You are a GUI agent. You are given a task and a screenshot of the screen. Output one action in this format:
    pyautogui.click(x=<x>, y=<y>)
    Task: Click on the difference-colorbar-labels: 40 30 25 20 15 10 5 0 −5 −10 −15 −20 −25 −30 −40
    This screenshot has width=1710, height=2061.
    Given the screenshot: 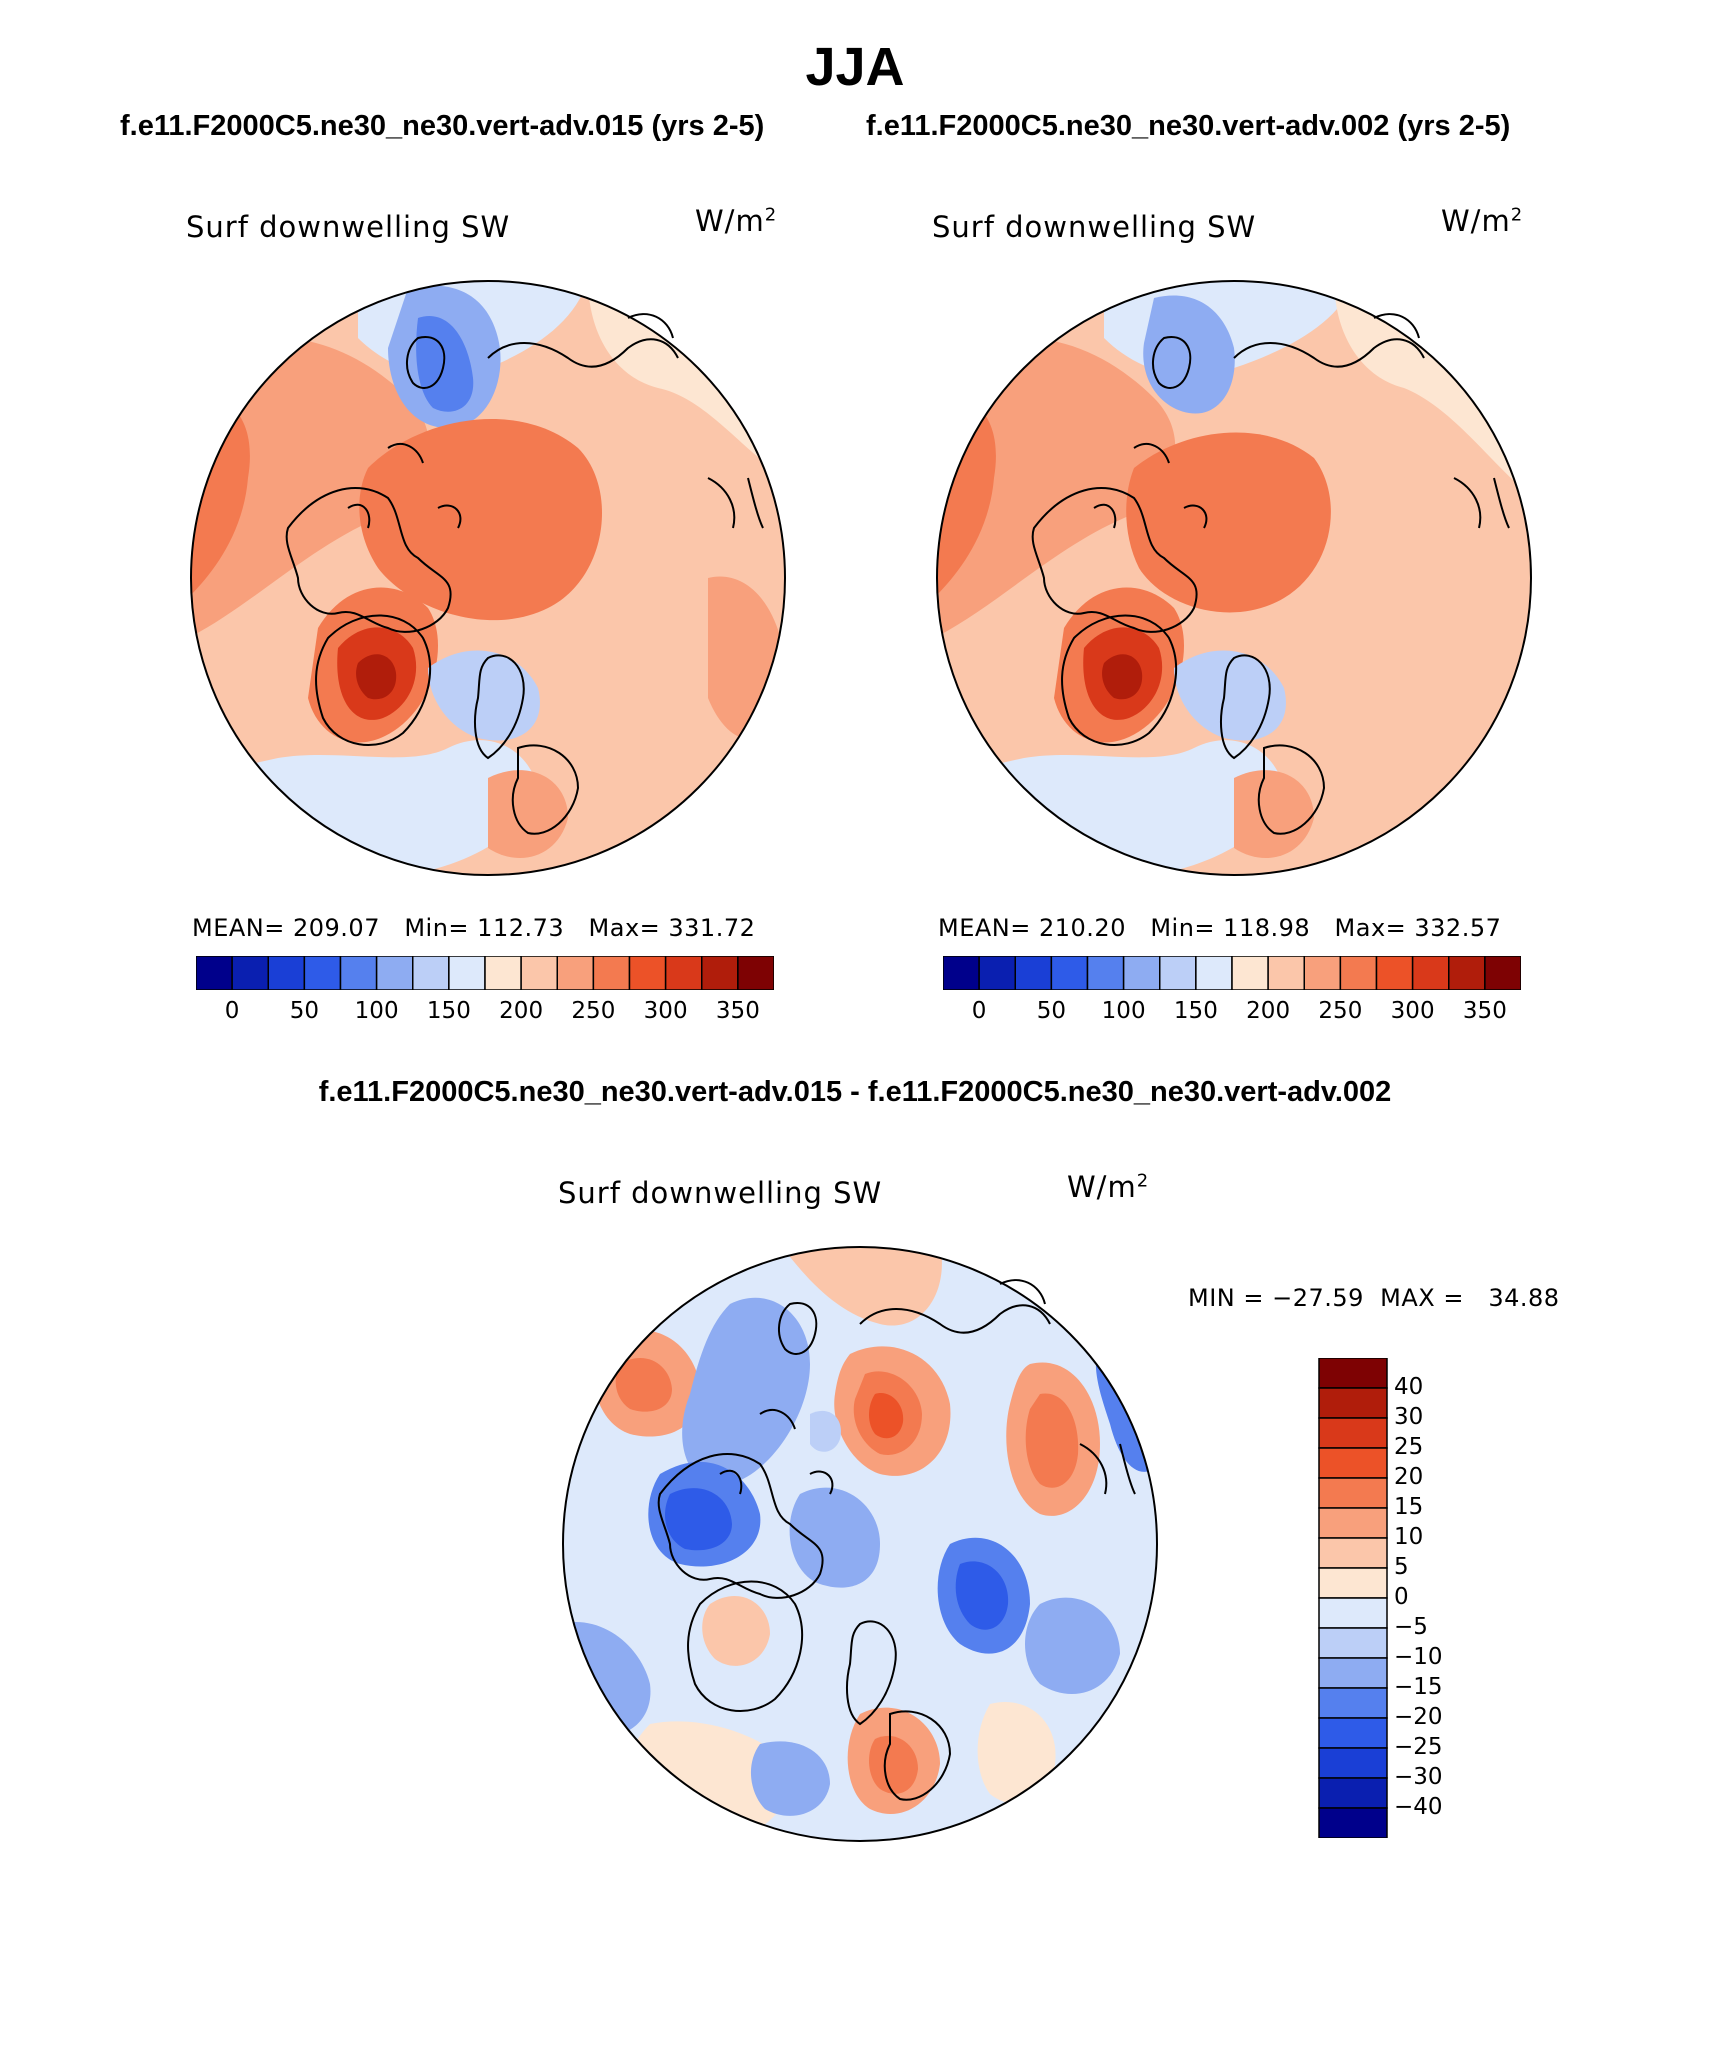 What is the action you would take?
    pyautogui.click(x=1439, y=1598)
    